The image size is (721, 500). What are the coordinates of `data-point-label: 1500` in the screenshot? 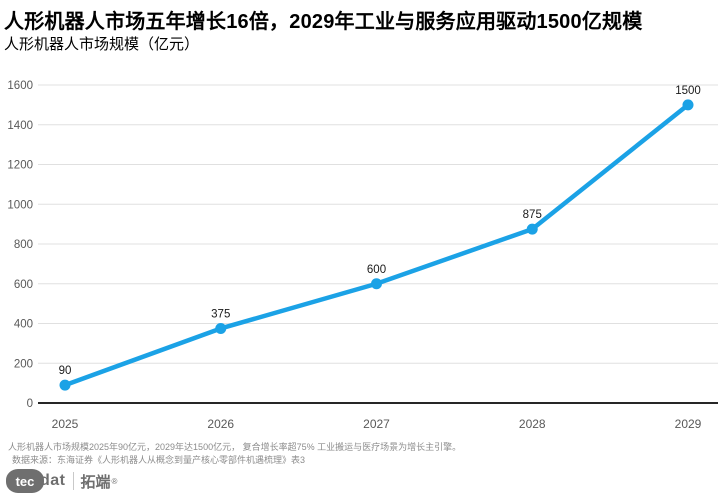 It's located at (688, 91).